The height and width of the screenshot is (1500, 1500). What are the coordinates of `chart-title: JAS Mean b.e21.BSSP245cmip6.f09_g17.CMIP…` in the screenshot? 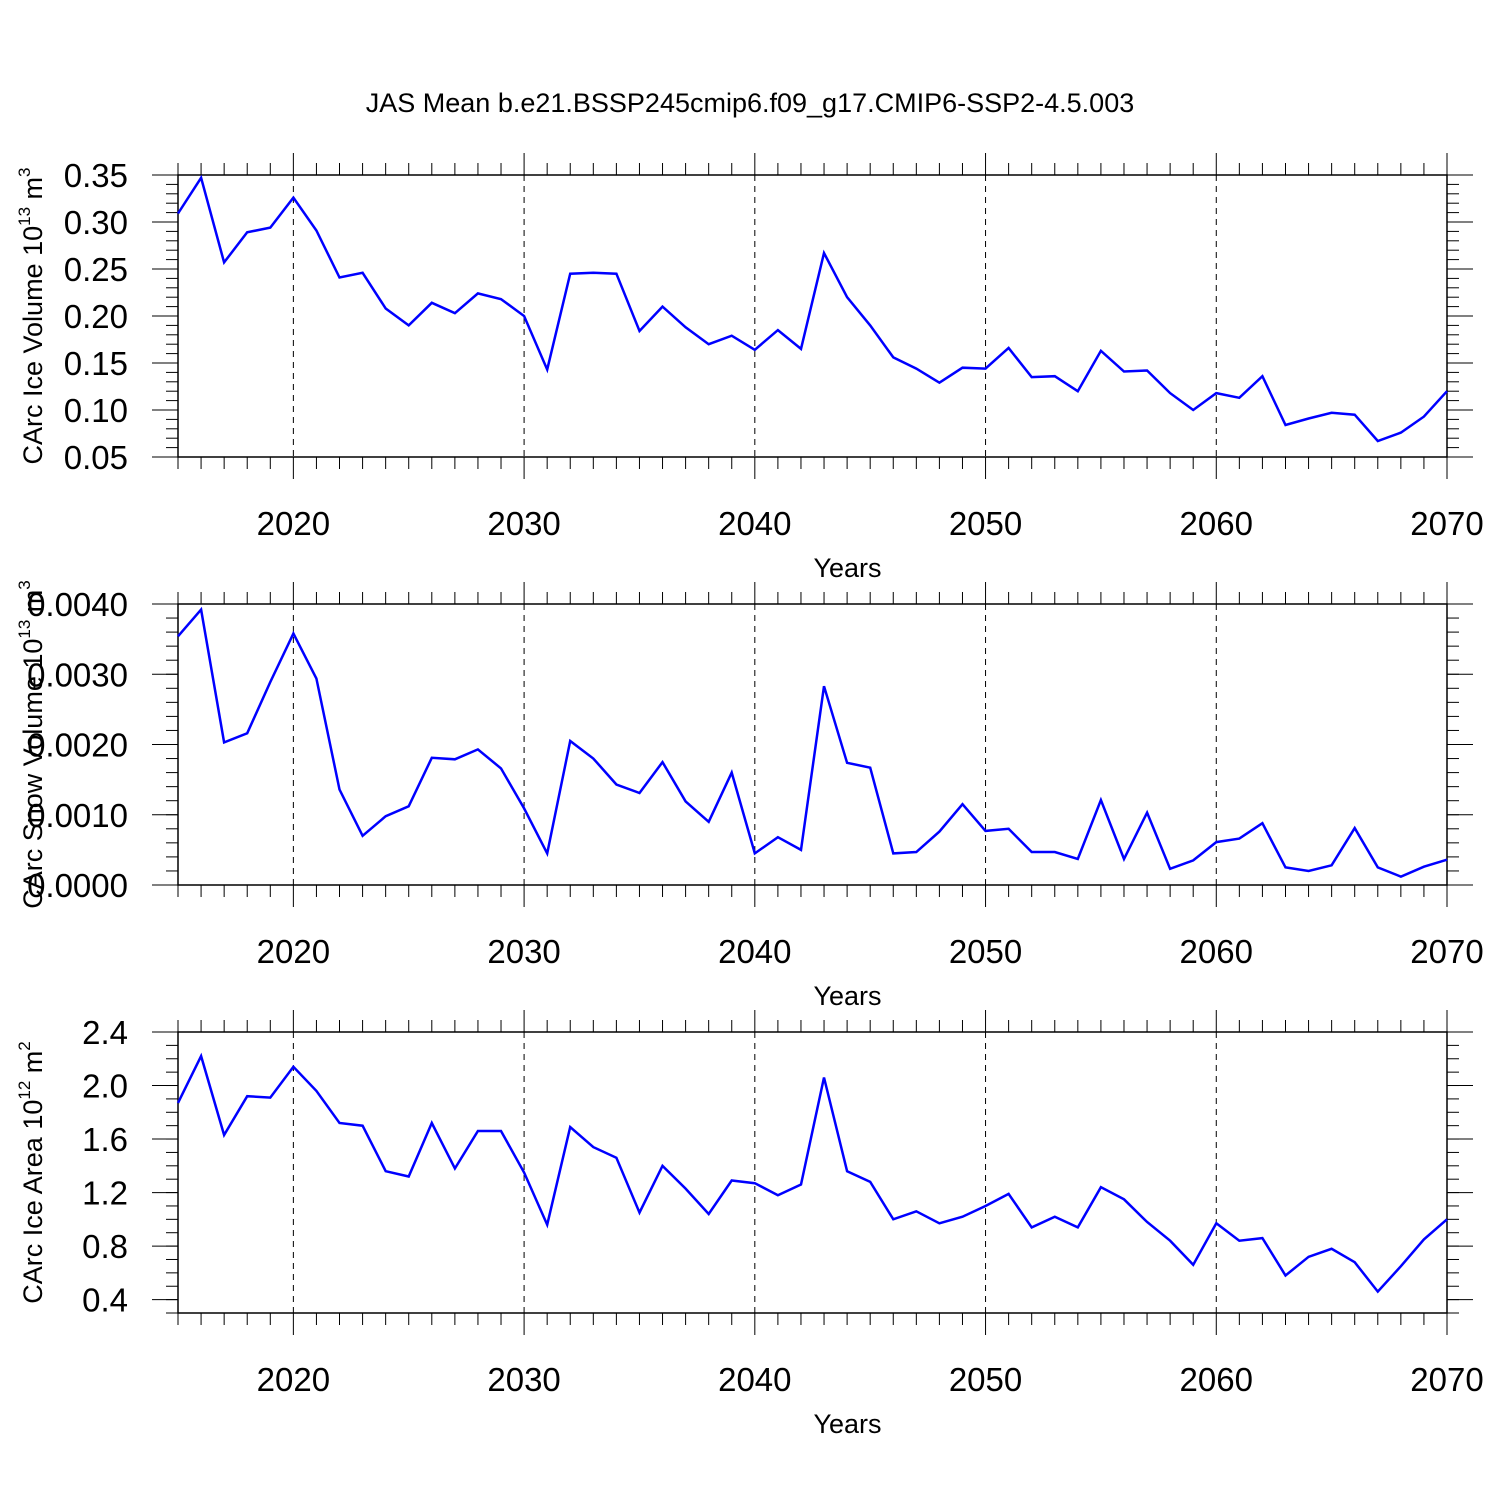 It's located at (750, 103).